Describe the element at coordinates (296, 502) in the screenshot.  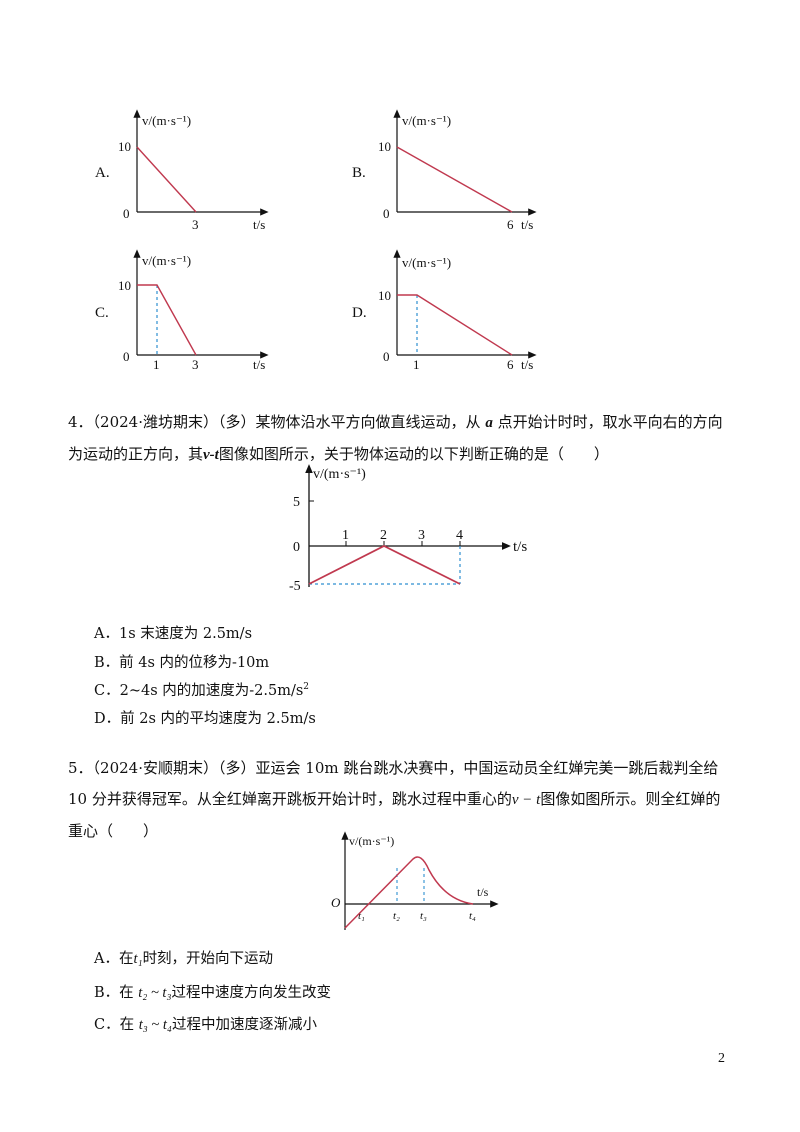
I see `y-tick-5: 5` at that location.